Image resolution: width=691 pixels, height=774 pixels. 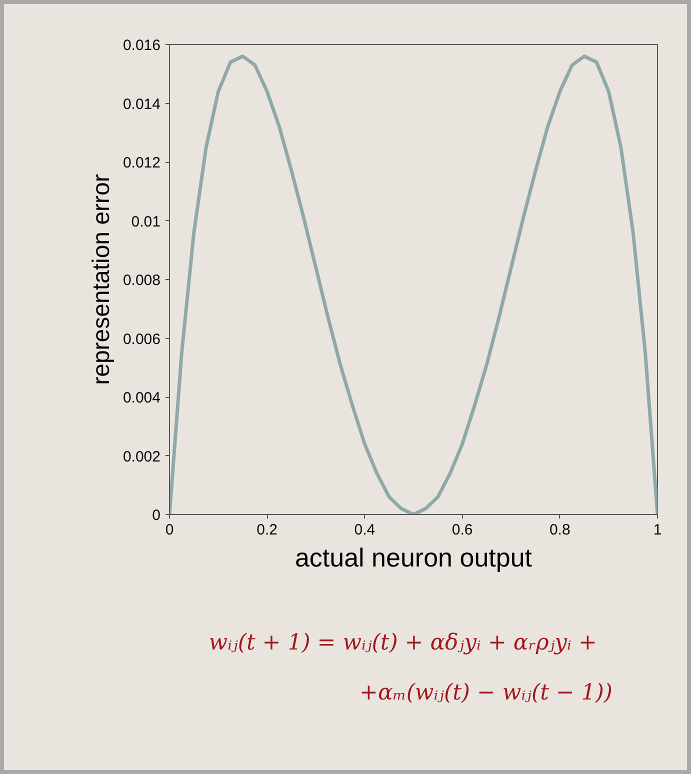 What do you see at coordinates (141, 163) in the screenshot?
I see `y-tick-label: 0.012` at bounding box center [141, 163].